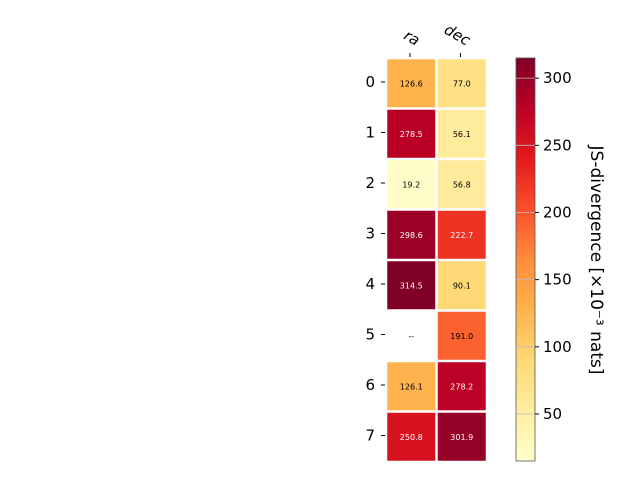 The height and width of the screenshot is (480, 640). Describe the element at coordinates (525, 259) in the screenshot. I see `colorbar-gradient` at that location.